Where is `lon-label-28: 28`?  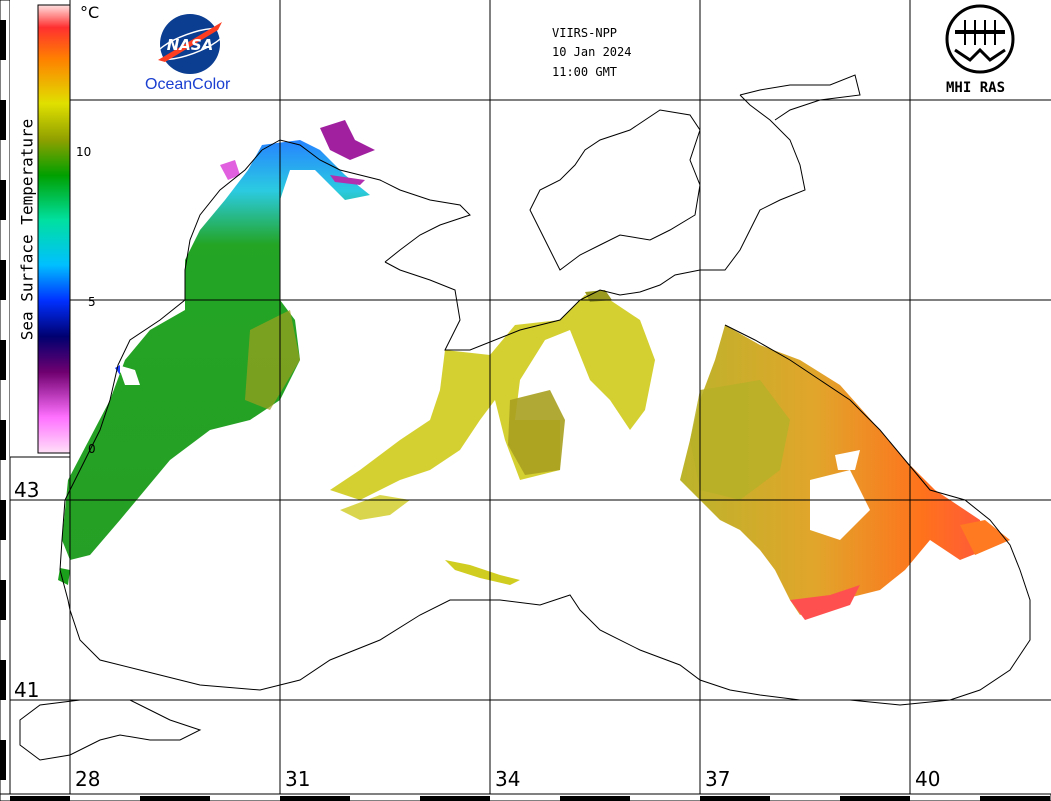 lon-label-28: 28 is located at coordinates (88, 779).